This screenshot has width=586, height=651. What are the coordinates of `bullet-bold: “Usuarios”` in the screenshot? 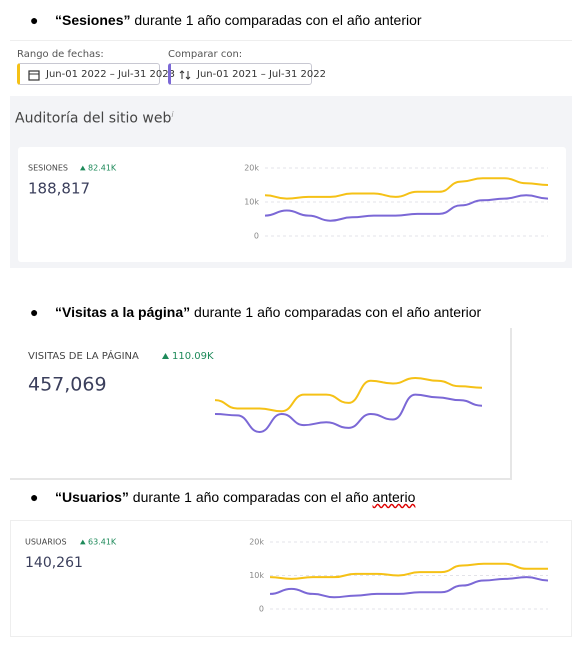 It's located at (92, 497).